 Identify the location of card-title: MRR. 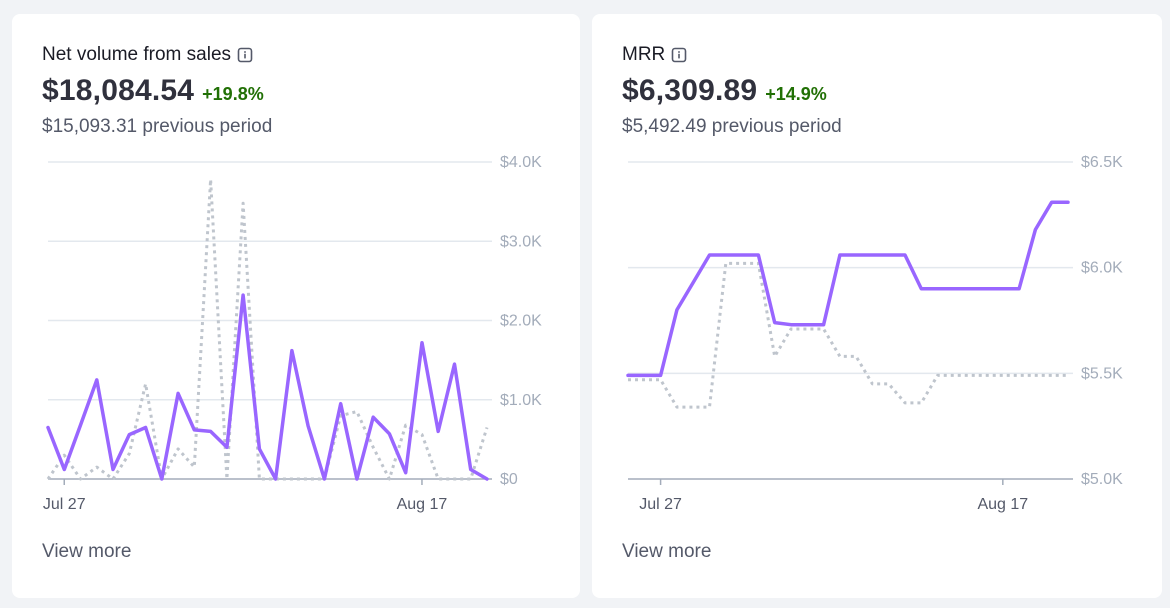
(654, 55).